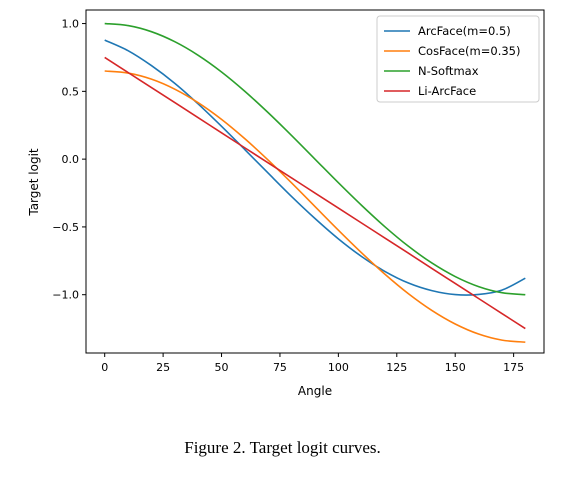  What do you see at coordinates (104, 367) in the screenshot?
I see `x-tick-label: 0` at bounding box center [104, 367].